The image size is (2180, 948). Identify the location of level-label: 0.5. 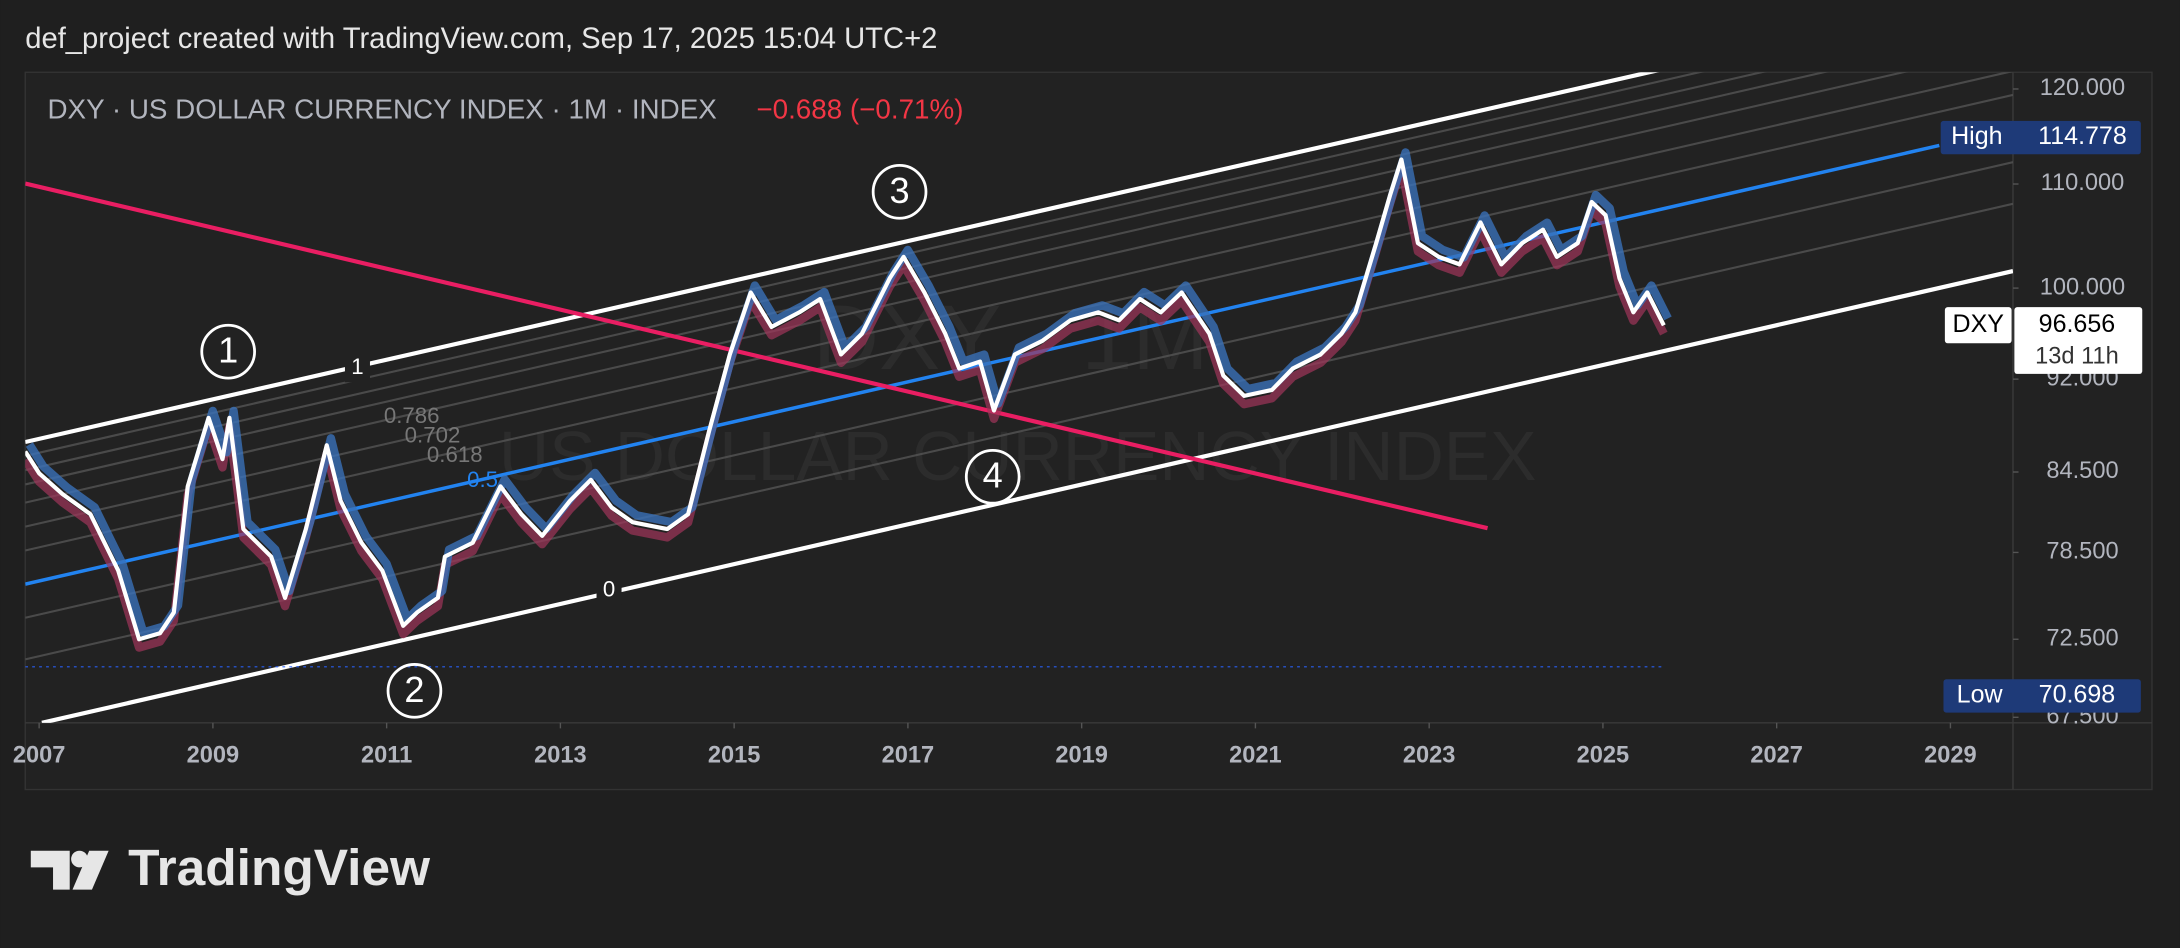
(482, 479).